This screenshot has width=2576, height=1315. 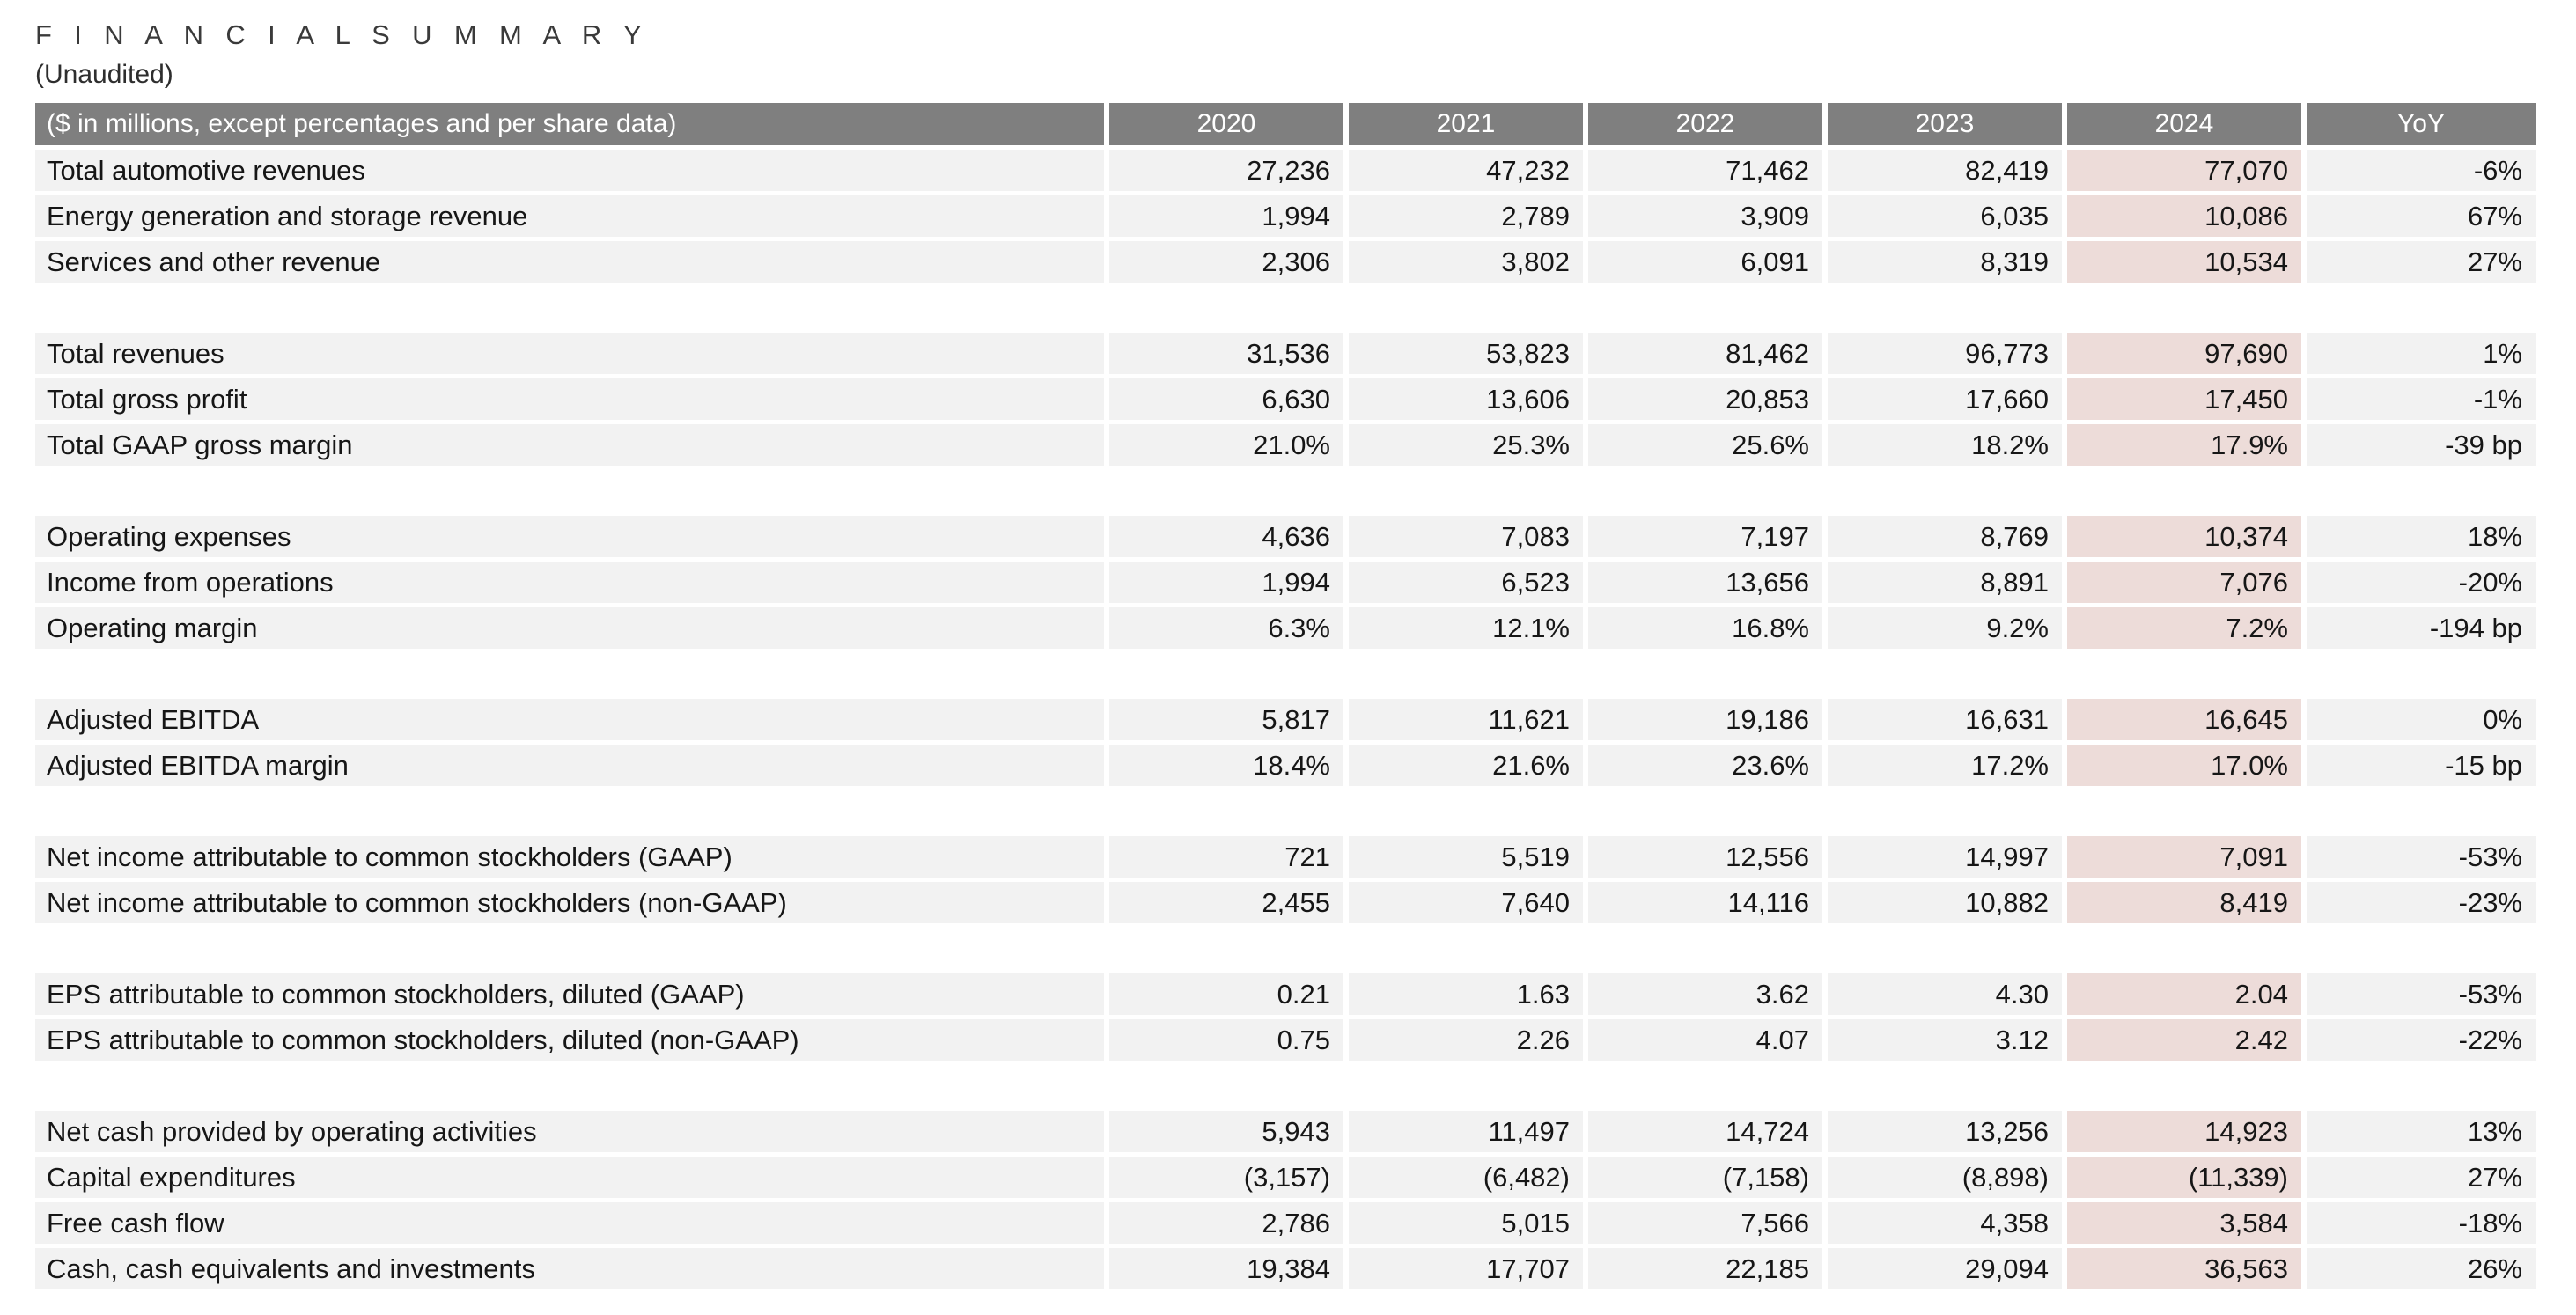 What do you see at coordinates (1466, 445) in the screenshot?
I see `cell-value: 25.3%` at bounding box center [1466, 445].